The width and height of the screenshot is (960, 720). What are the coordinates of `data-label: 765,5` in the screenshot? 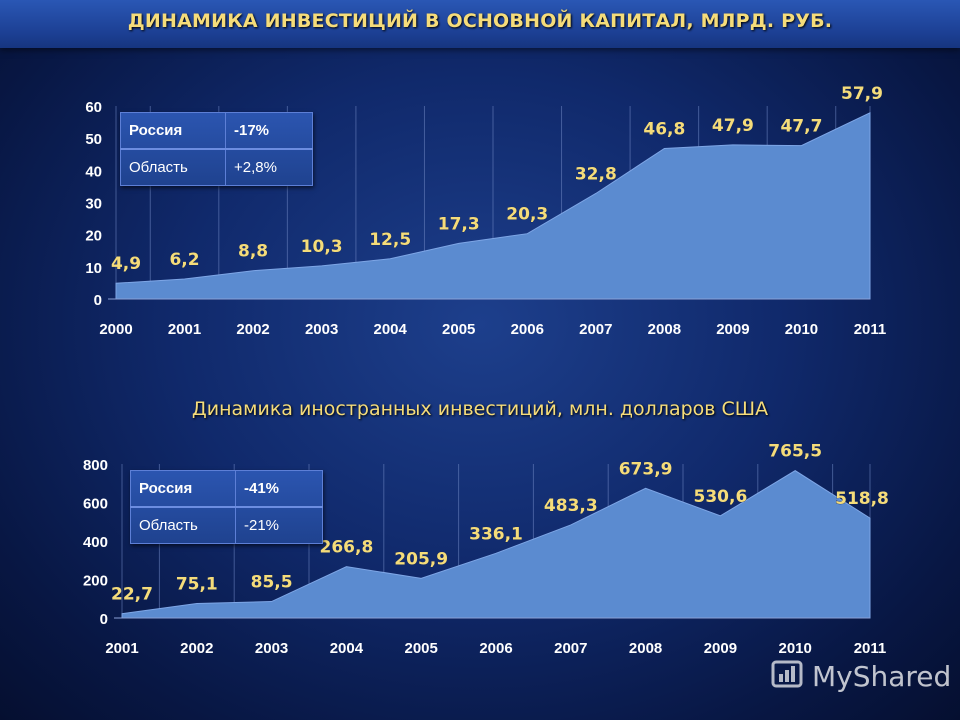 It's located at (795, 452).